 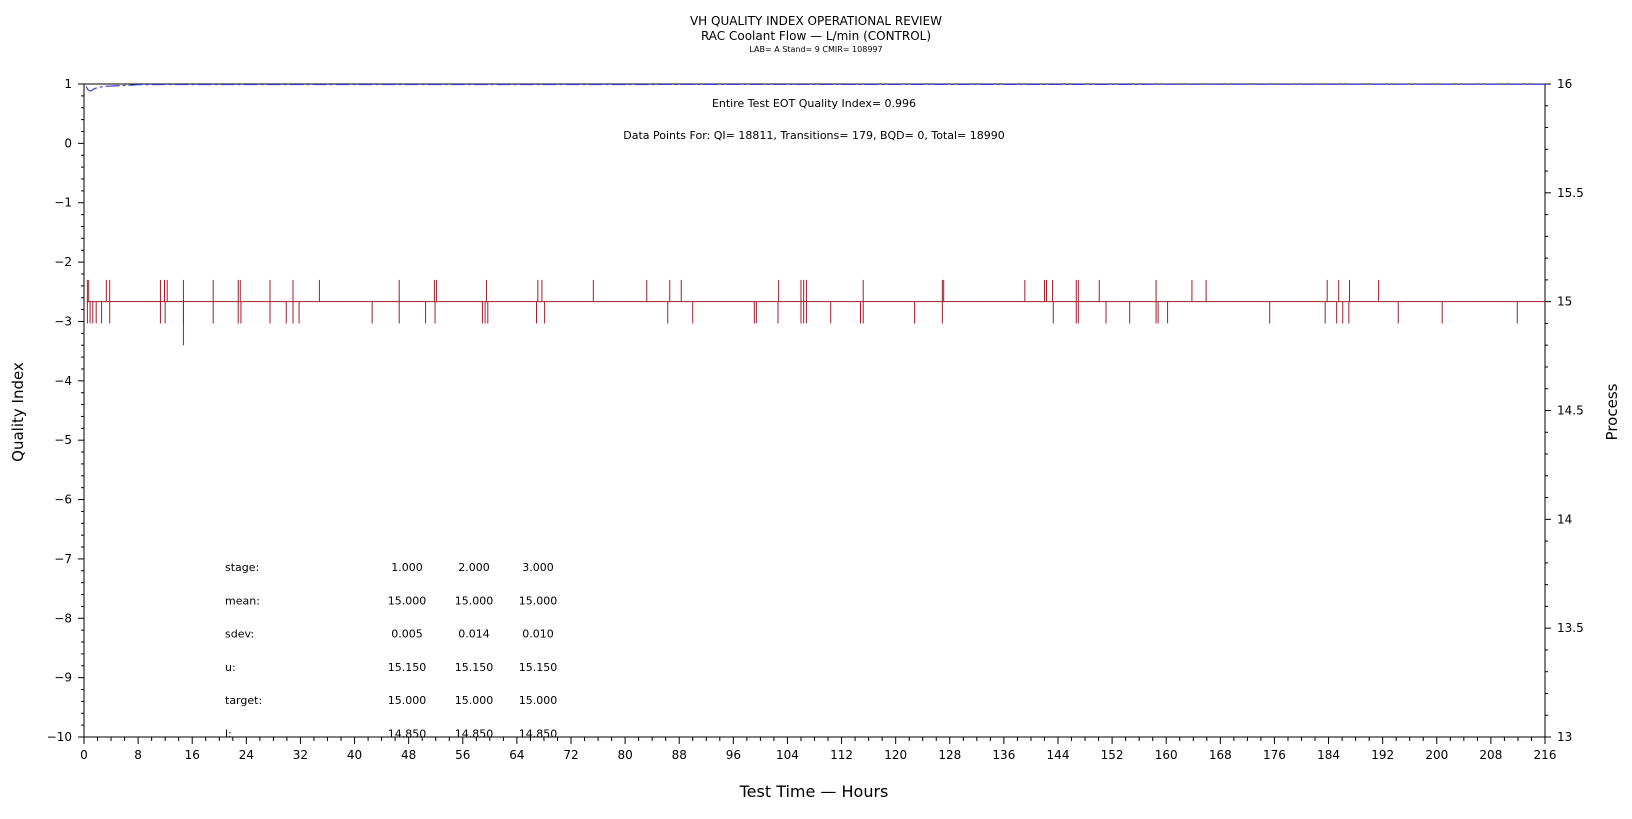 What do you see at coordinates (407, 567) in the screenshot?
I see `stats-cell: 1.000` at bounding box center [407, 567].